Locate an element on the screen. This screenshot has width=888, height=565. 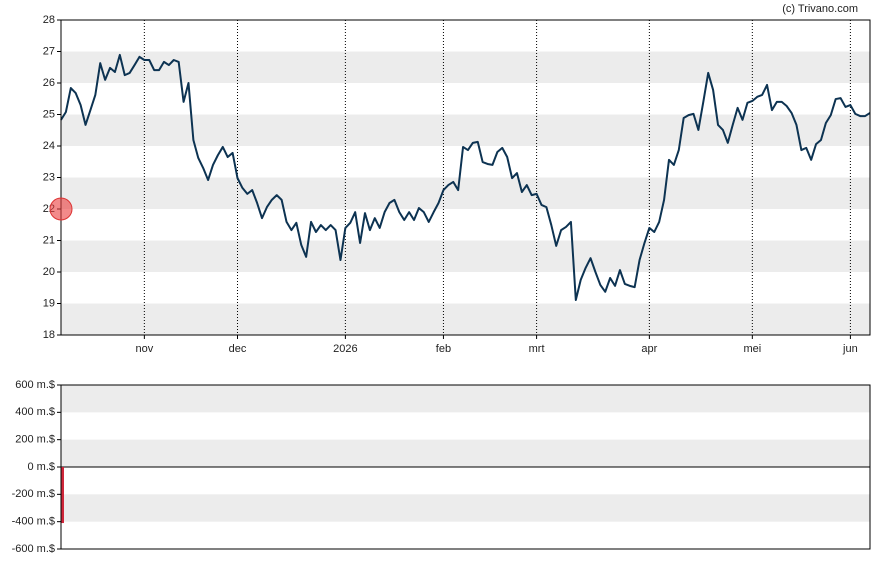
source-label: (c) Trivano.com is located at coordinates (820, 9).